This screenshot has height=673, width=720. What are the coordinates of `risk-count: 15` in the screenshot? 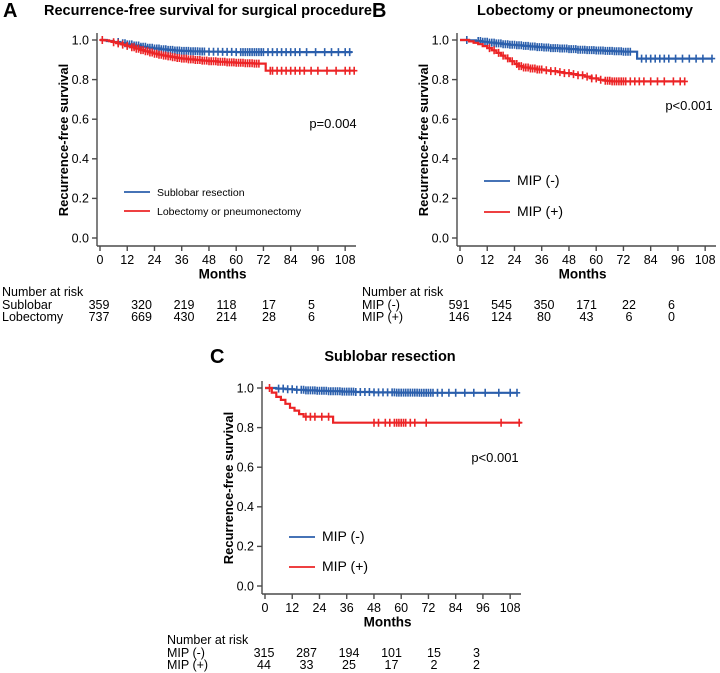 It's located at (434, 653).